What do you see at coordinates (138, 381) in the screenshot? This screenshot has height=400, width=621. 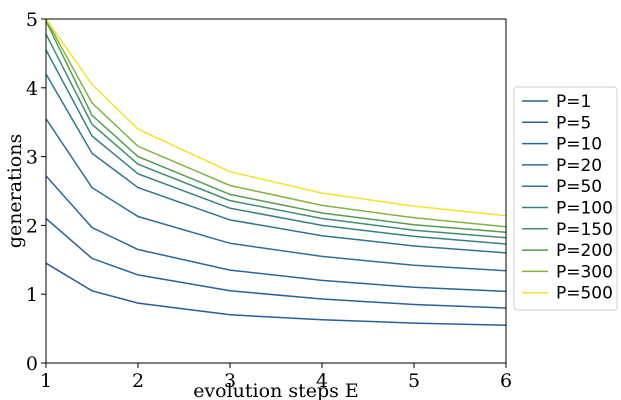 I see `x-tick-label: 2` at bounding box center [138, 381].